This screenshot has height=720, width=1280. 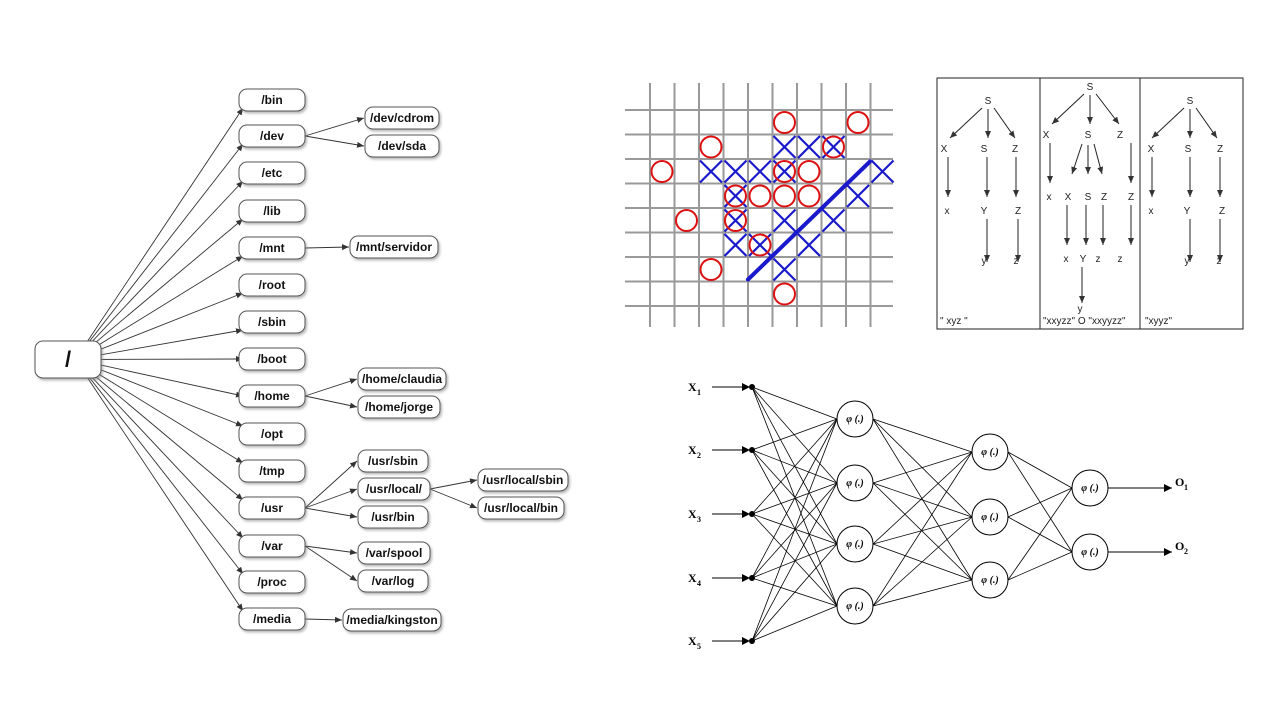 I want to click on fs-node-label: /usr/sbin, so click(x=393, y=461).